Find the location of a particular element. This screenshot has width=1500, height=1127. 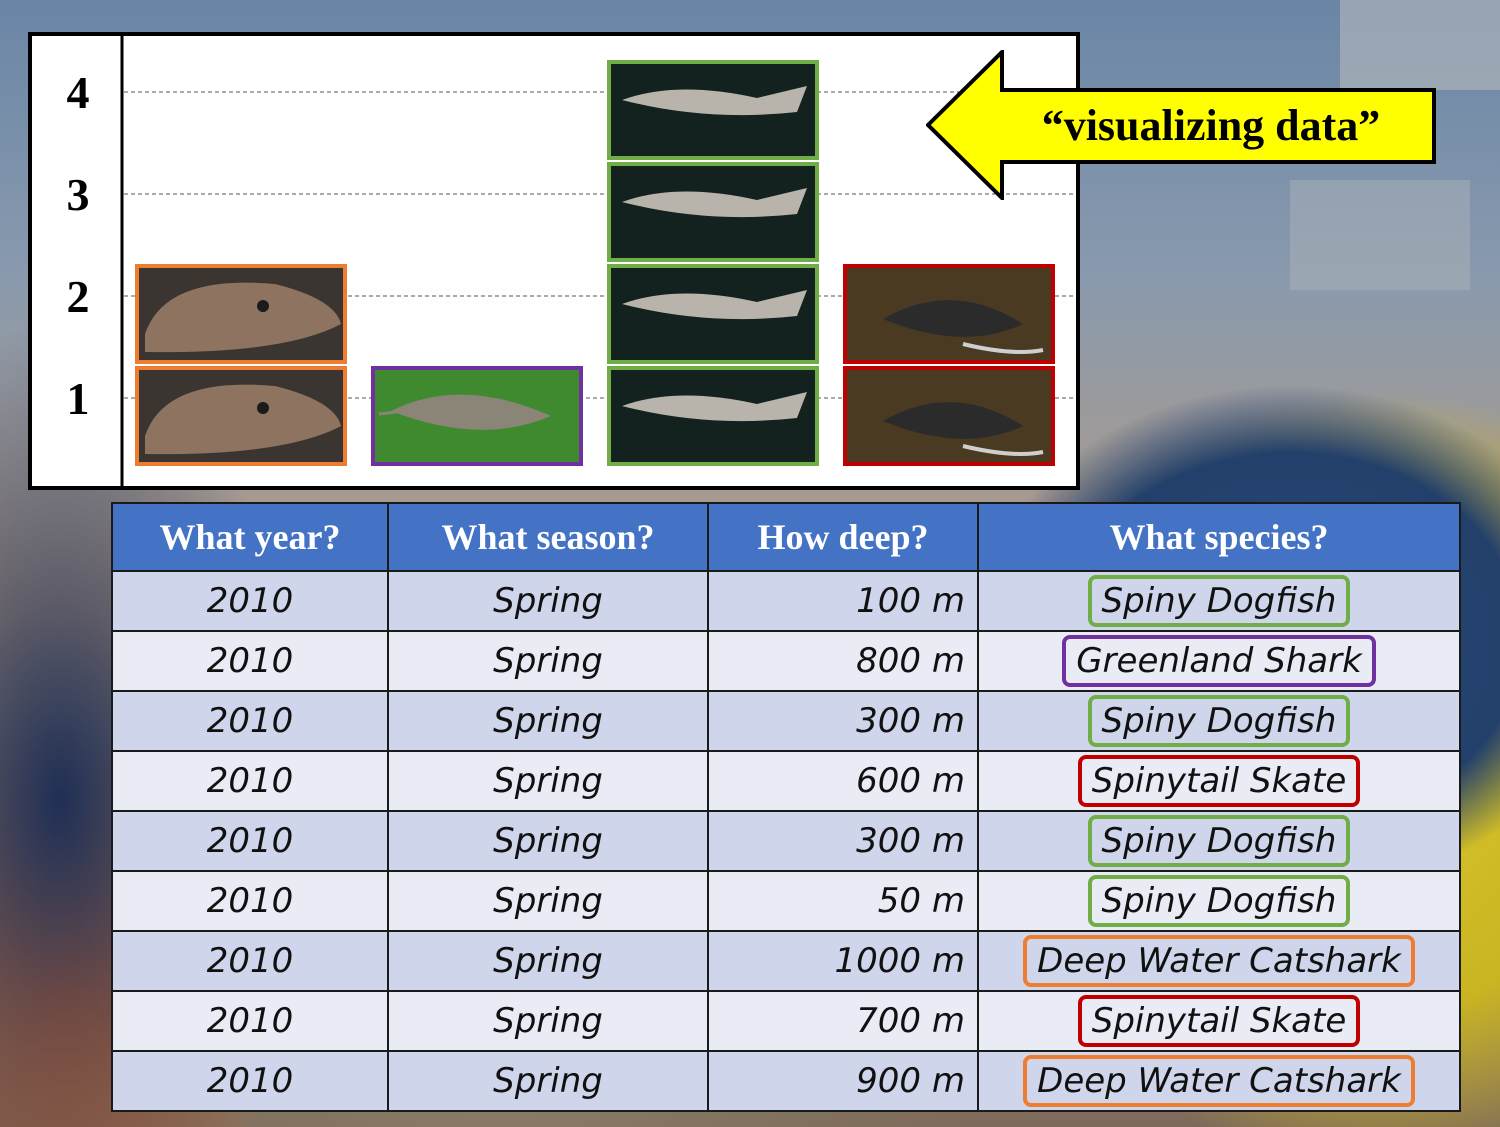

cell-species-text: Greenland Shark is located at coordinates (1219, 661).